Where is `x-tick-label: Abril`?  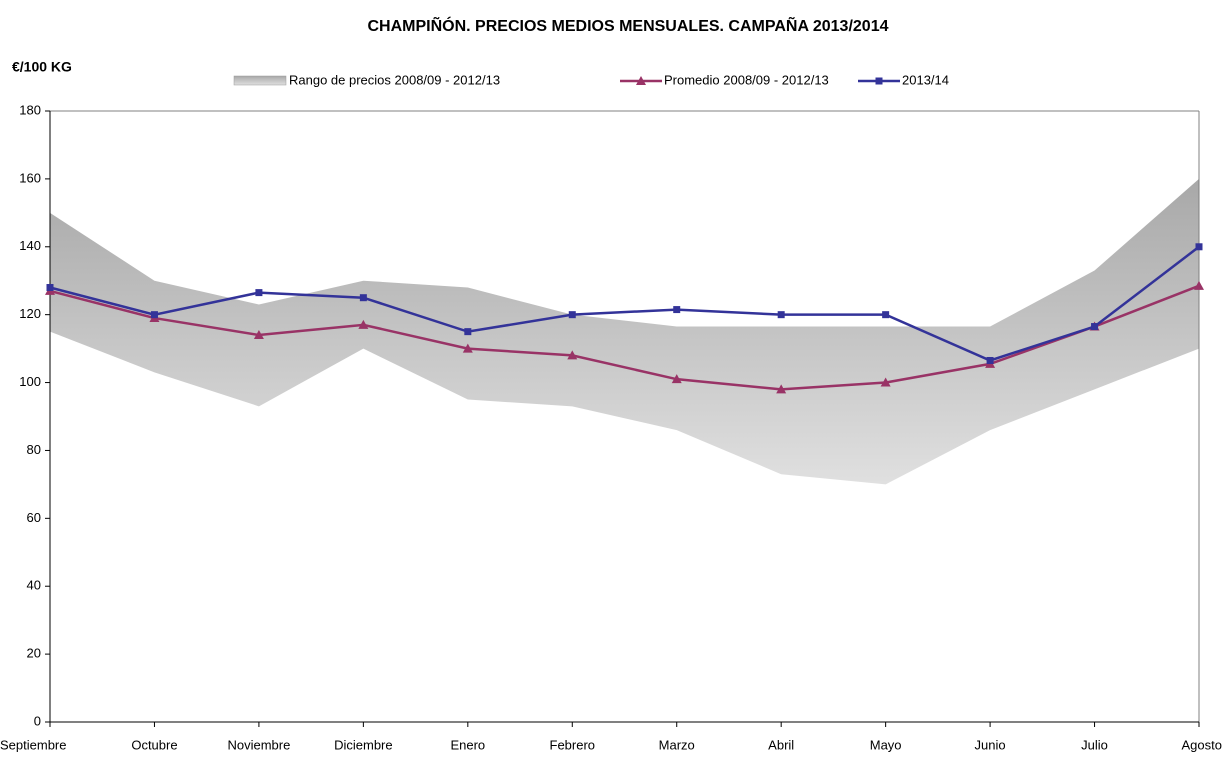
x-tick-label: Abril is located at coordinates (781, 744).